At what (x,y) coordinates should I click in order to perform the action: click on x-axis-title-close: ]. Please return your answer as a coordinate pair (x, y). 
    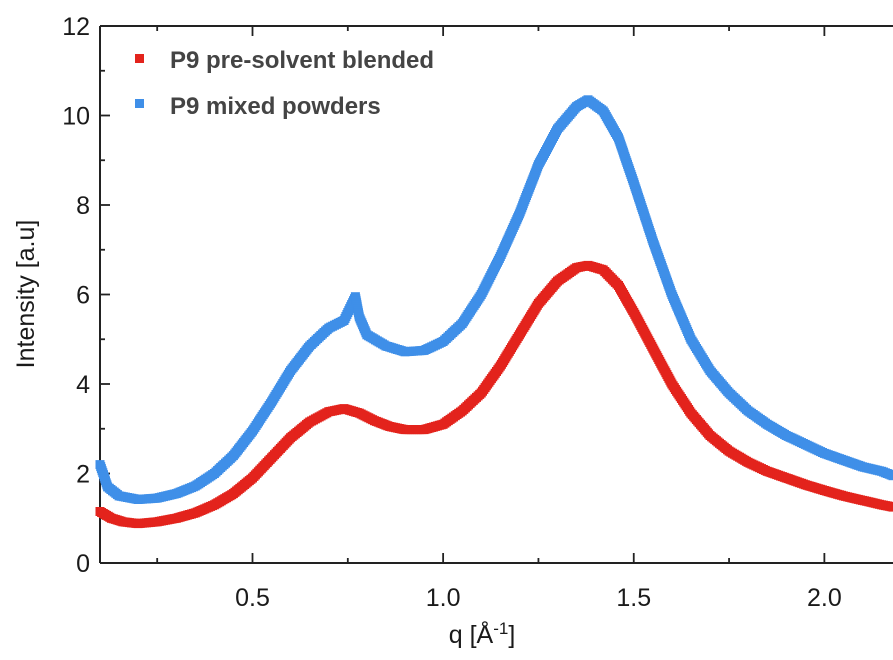
    Looking at the image, I should click on (511, 635).